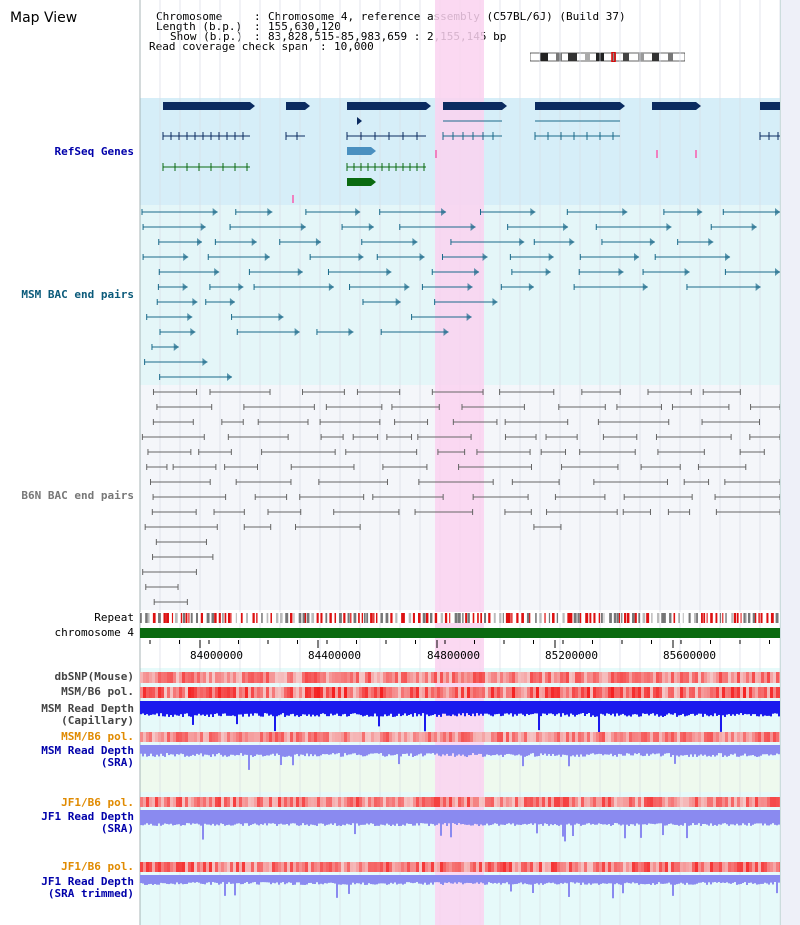  I want to click on b6n-bac-label: B6N BAC end pairs, so click(77, 495).